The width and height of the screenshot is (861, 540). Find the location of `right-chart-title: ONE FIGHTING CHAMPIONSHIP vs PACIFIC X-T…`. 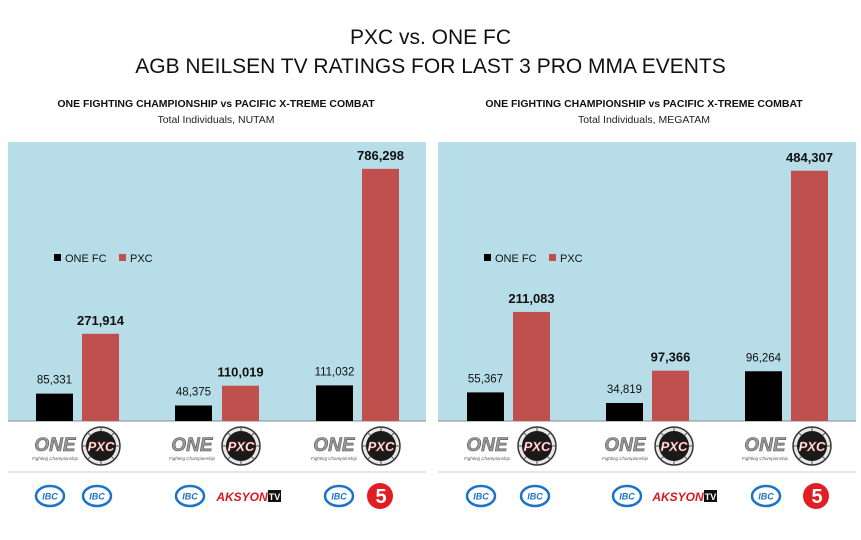

right-chart-title: ONE FIGHTING CHAMPIONSHIP vs PACIFIC X-T… is located at coordinates (644, 104).